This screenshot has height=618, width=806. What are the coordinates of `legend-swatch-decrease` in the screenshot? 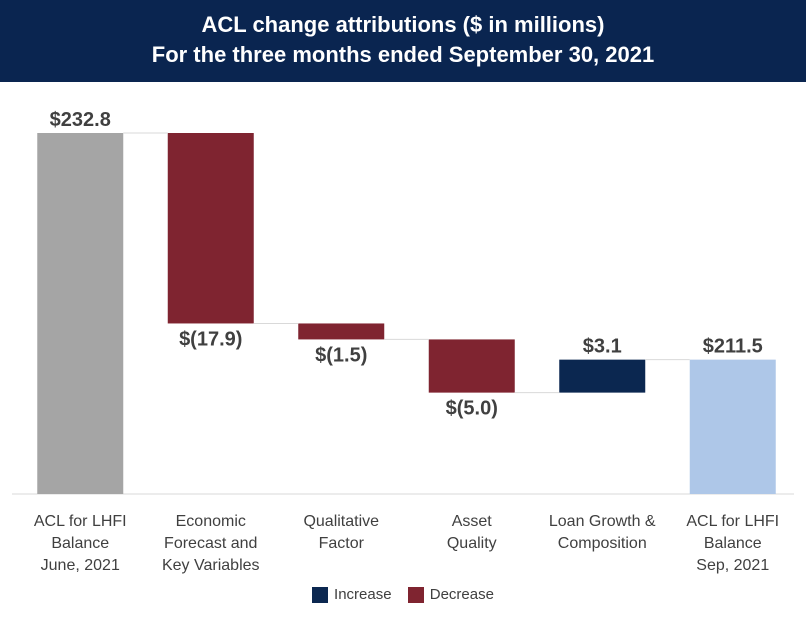 It's located at (415, 594).